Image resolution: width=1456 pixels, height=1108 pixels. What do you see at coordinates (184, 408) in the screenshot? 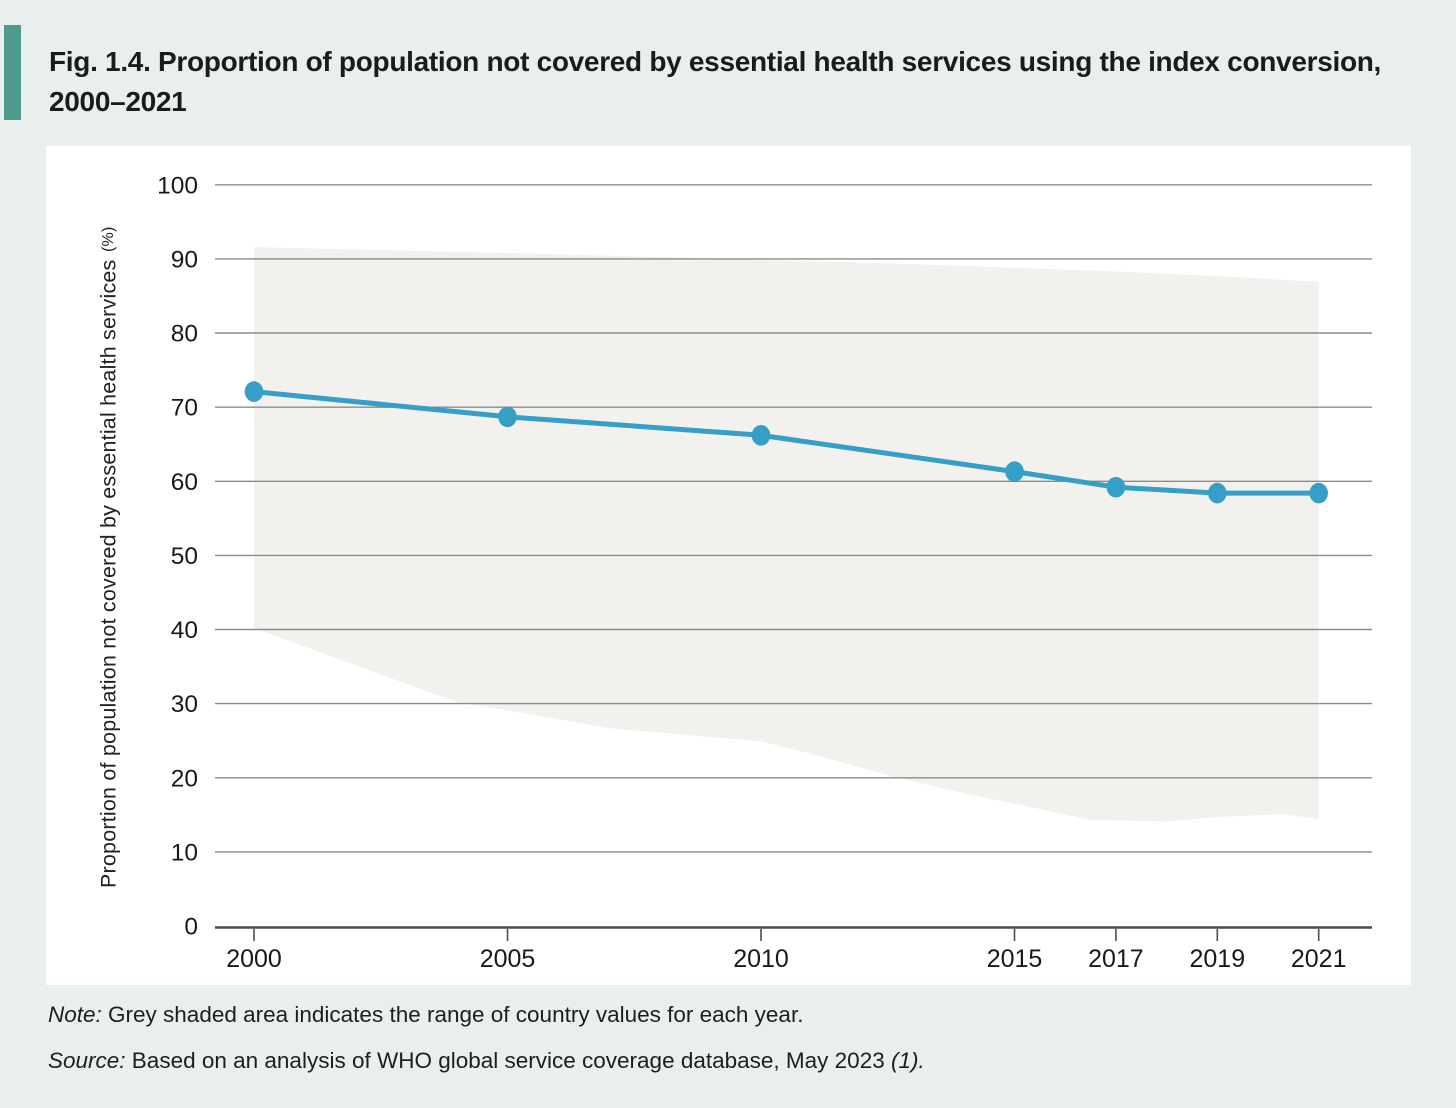
I see `y-tick-label-70: 70` at bounding box center [184, 408].